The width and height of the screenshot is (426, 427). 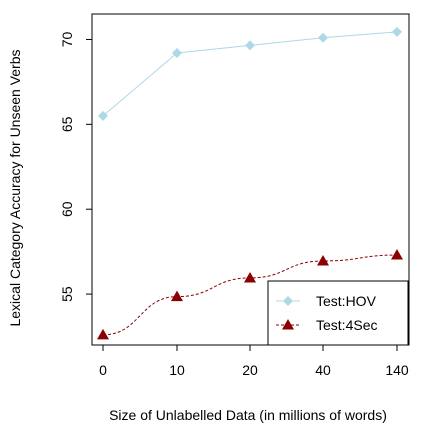 I want to click on x-tick-label: 0, so click(x=103, y=370).